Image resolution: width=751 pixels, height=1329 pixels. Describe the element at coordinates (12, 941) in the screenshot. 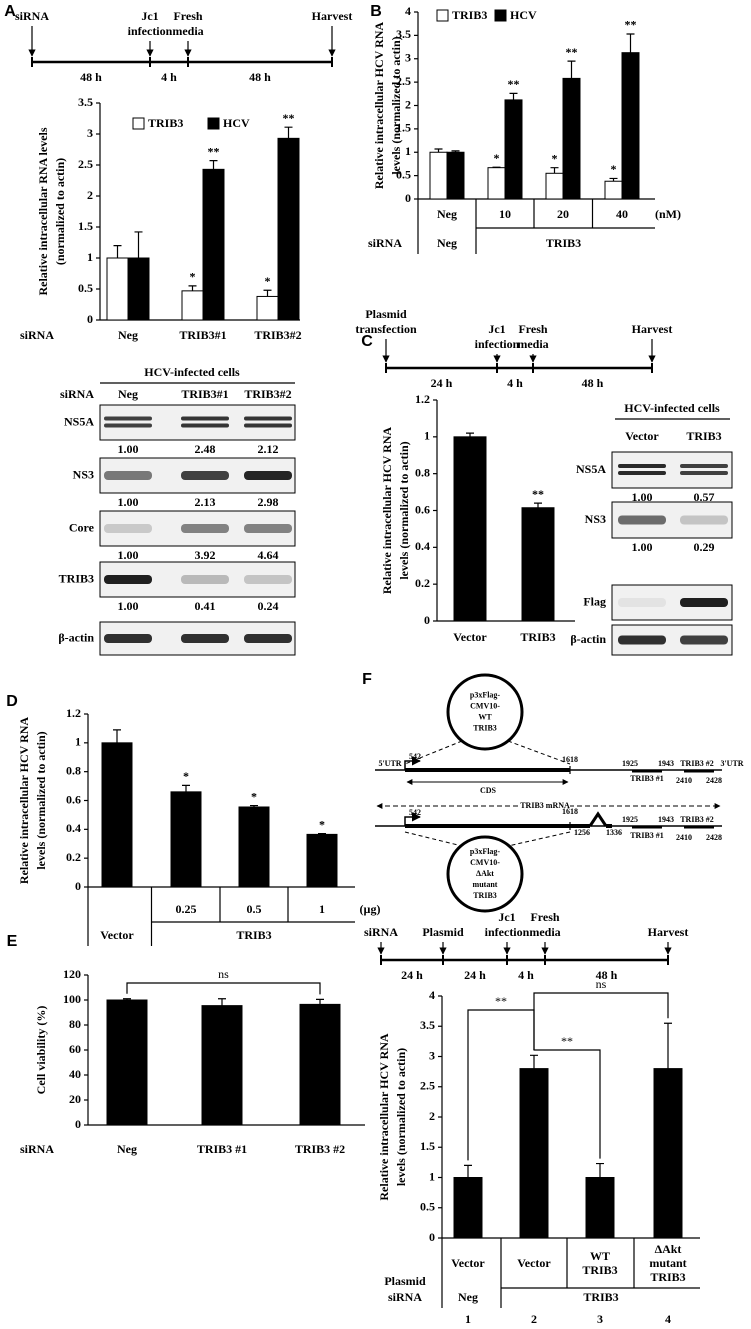

I see `panel-label: E` at that location.